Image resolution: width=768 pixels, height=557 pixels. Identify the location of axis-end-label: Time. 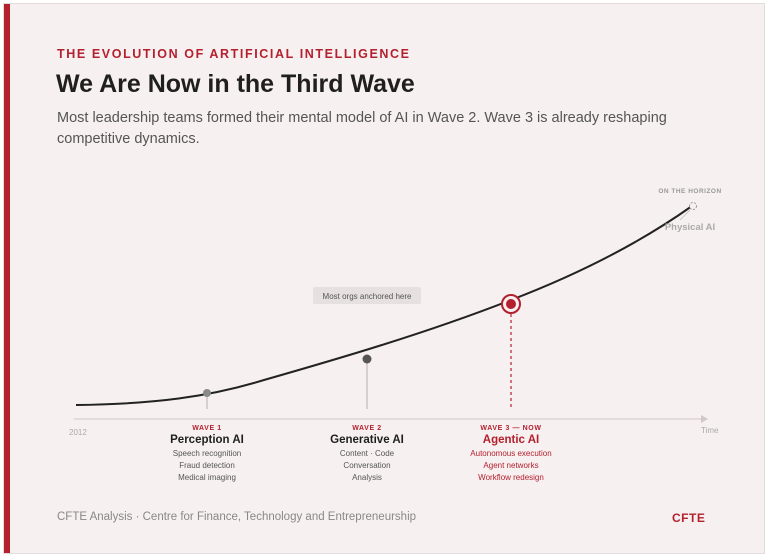
(710, 430).